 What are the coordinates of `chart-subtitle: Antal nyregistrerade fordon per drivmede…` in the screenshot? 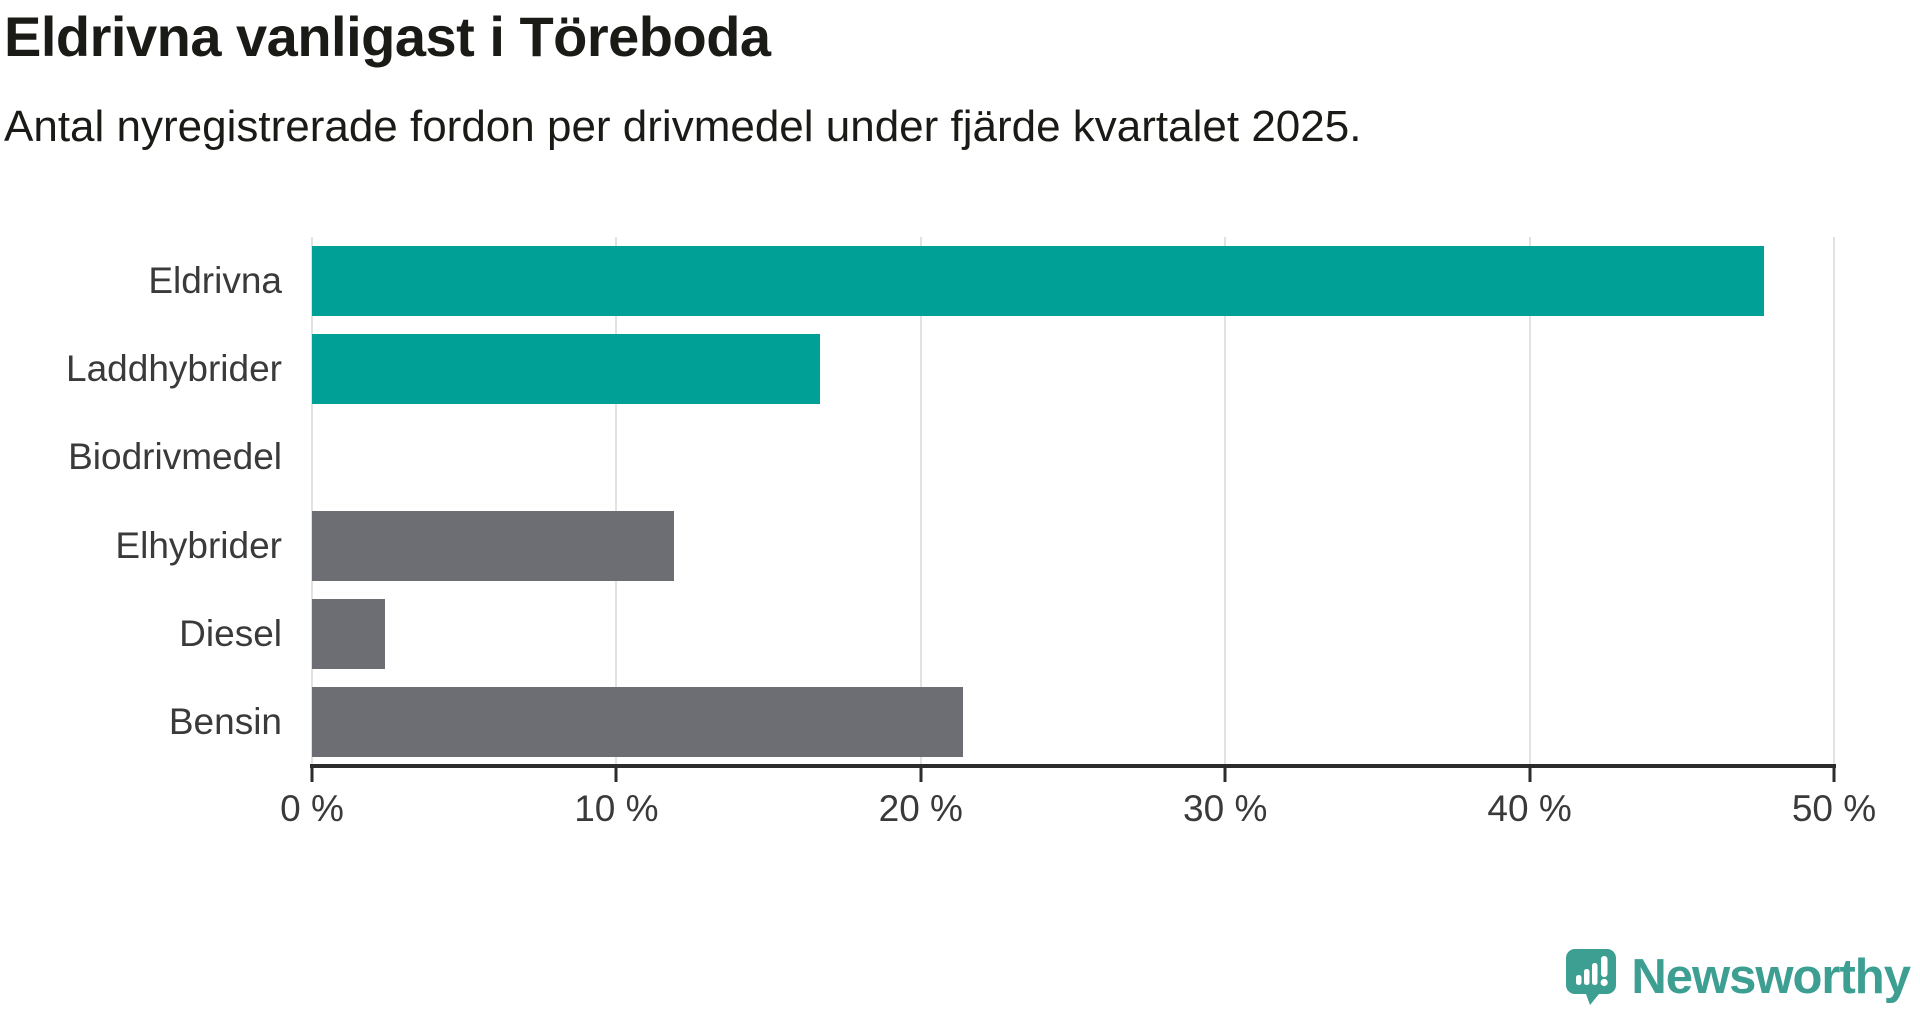 It's located at (683, 126).